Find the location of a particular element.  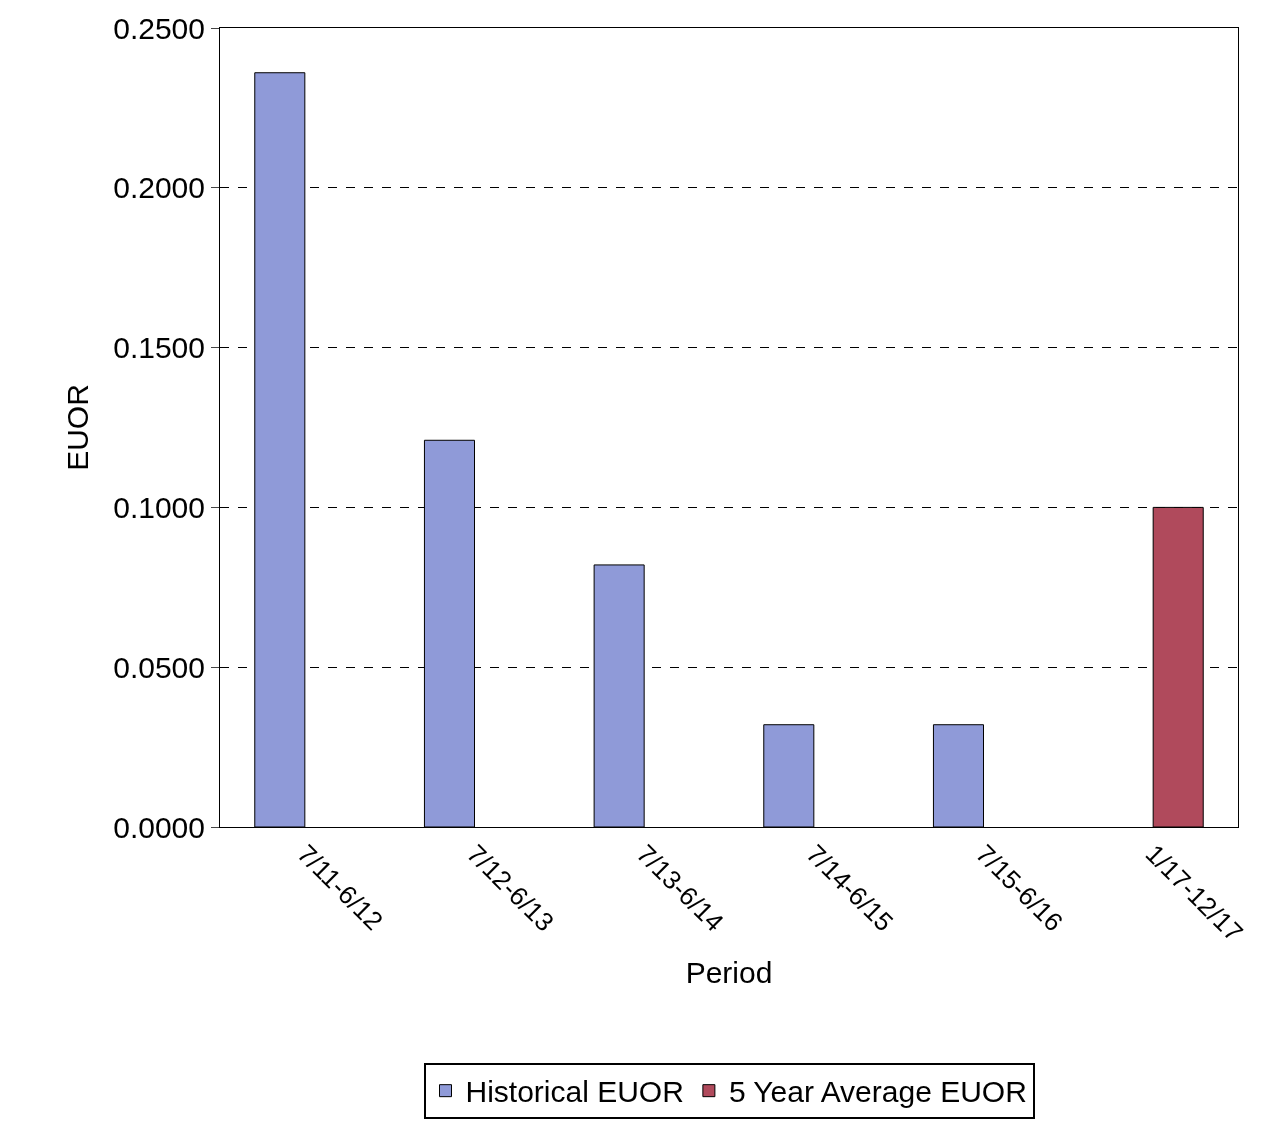

y-tick-label: 0.2000 is located at coordinates (159, 188).